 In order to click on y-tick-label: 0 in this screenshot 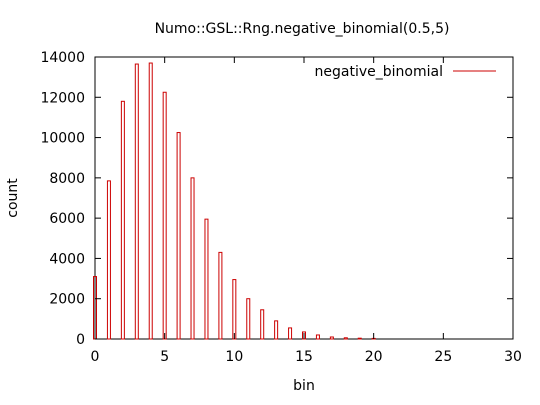, I will do `click(80, 340)`.